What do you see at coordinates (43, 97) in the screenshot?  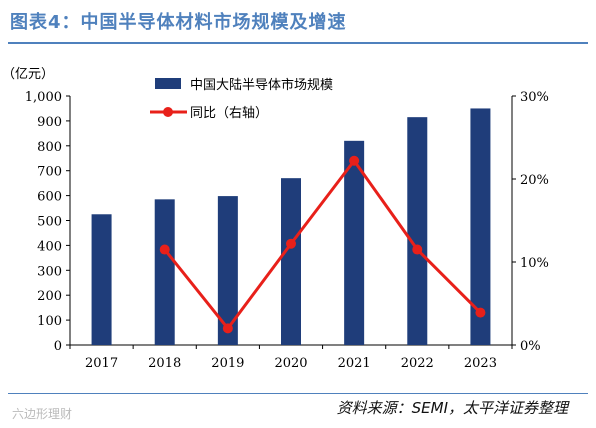 I see `y-tick-label: 1,000` at bounding box center [43, 97].